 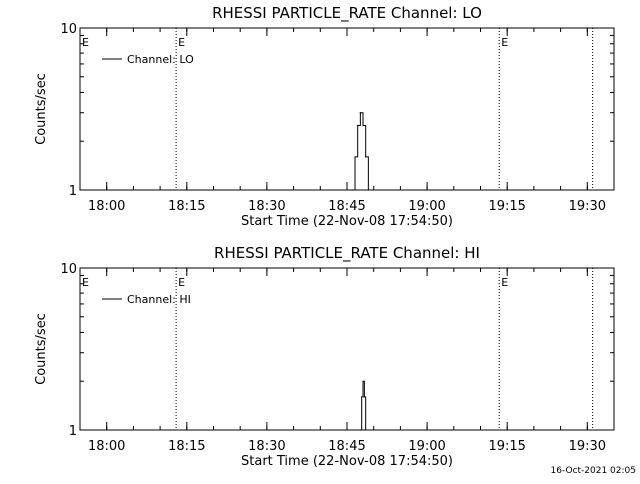 What do you see at coordinates (593, 471) in the screenshot?
I see `timestamp: 16-Oct-2021 02:05` at bounding box center [593, 471].